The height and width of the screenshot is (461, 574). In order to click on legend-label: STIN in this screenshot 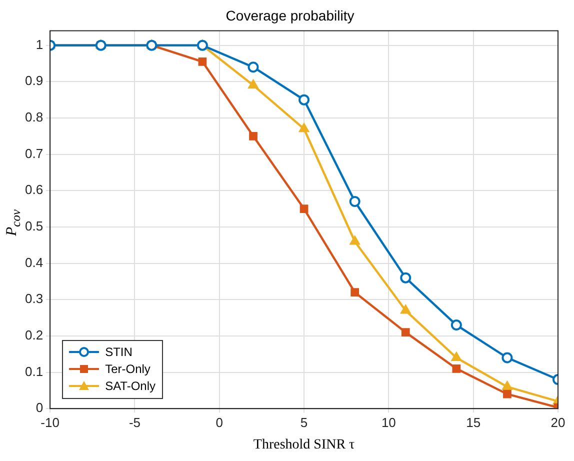, I will do `click(118, 352)`.